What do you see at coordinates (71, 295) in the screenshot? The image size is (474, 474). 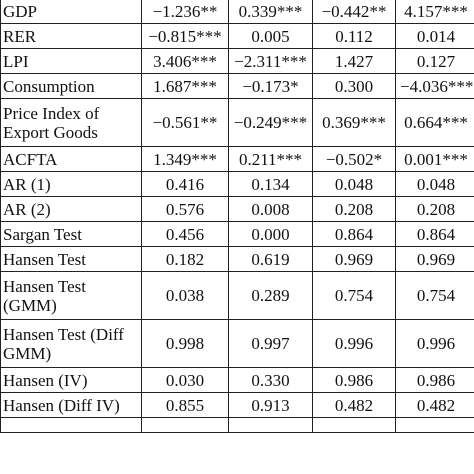 I see `row-label: Hansen Test (GMM)` at bounding box center [71, 295].